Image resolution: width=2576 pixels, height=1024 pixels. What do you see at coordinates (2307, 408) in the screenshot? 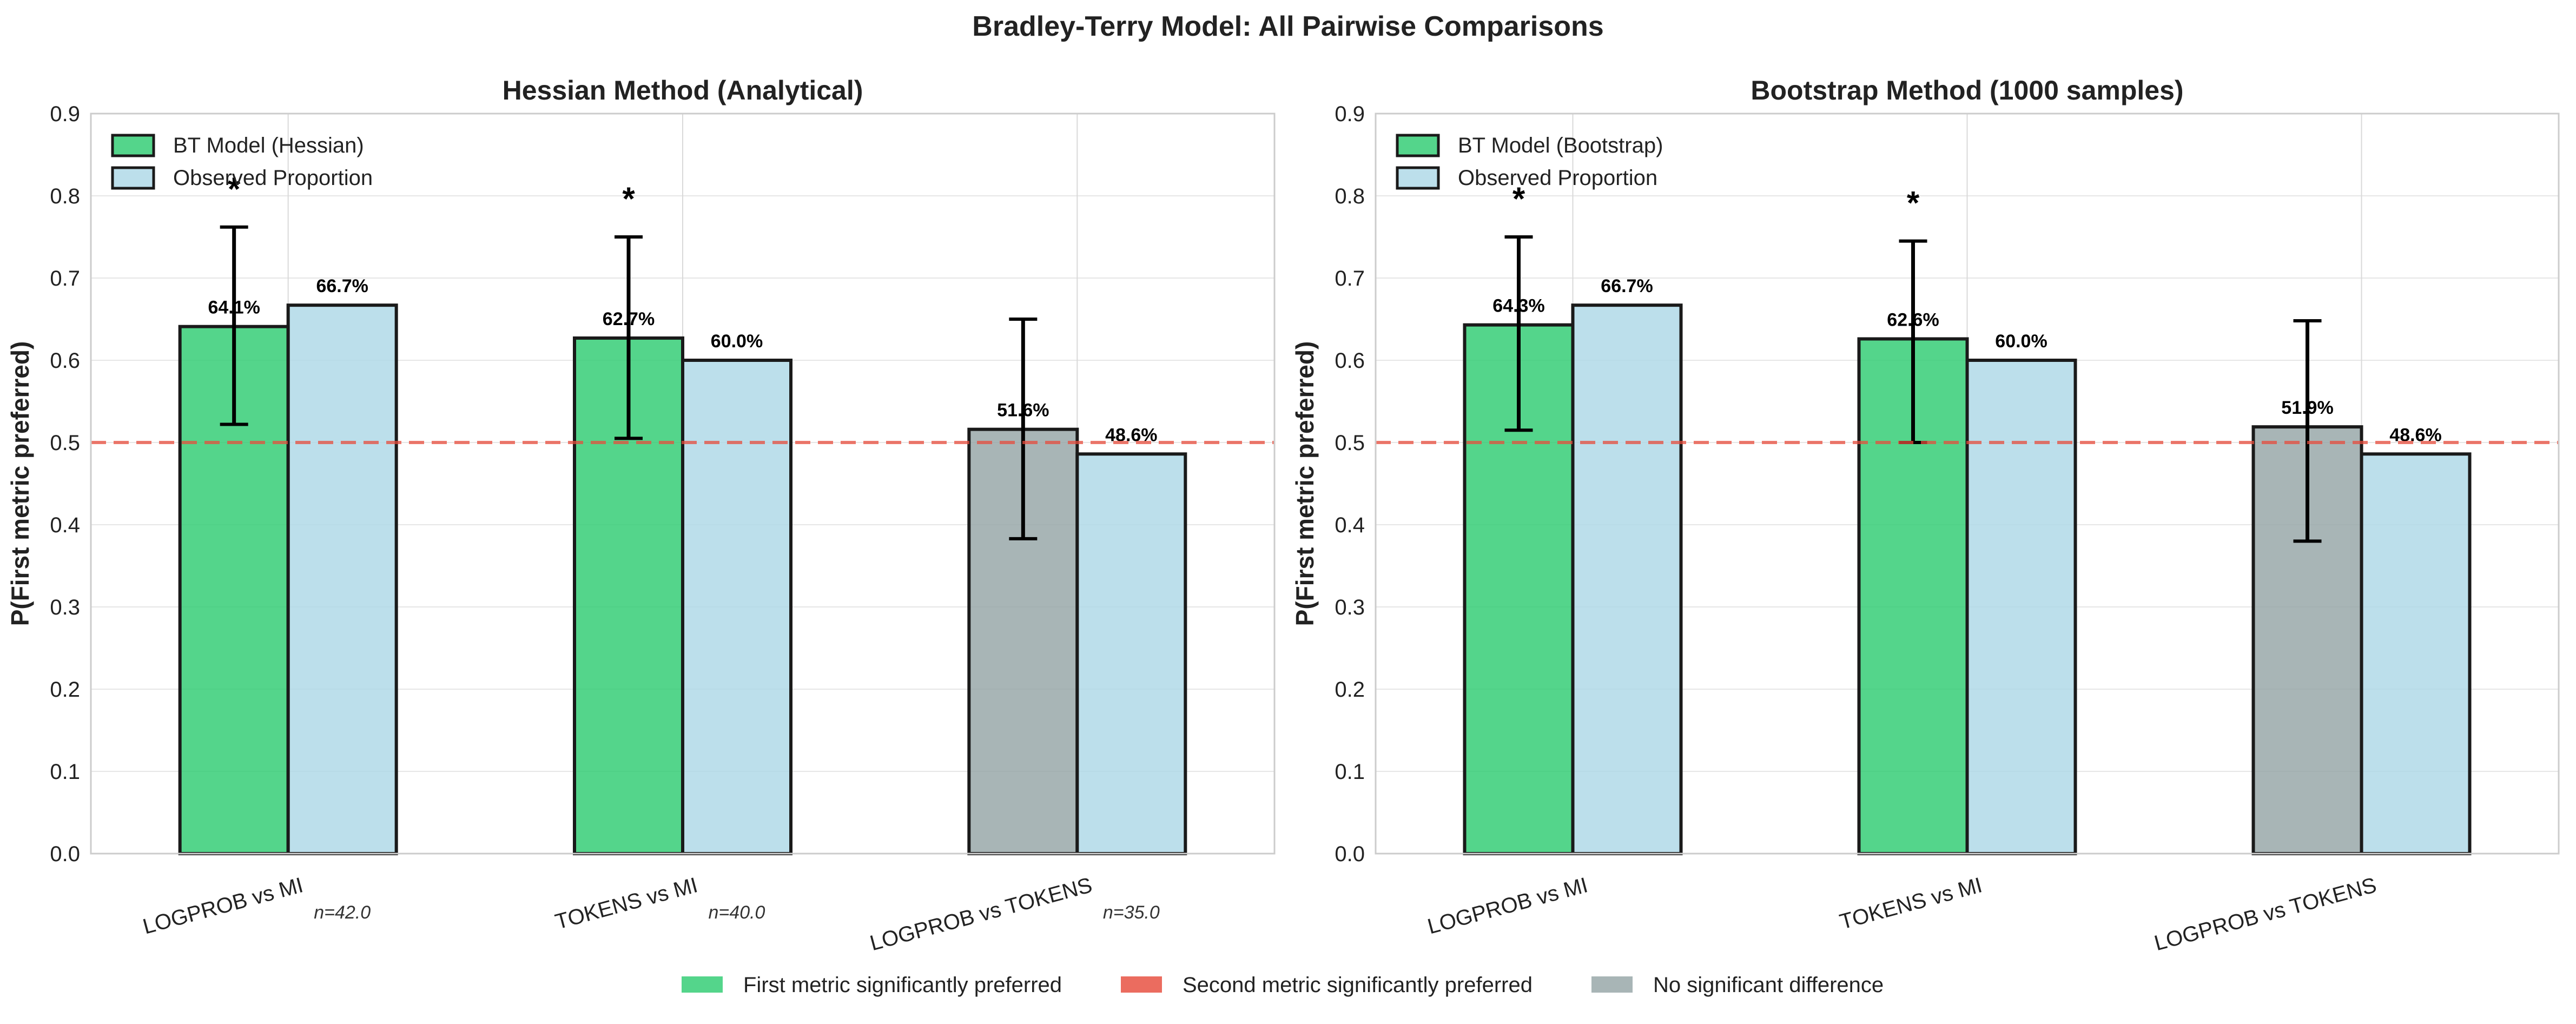
I see `bt-value-label: 51.9%` at bounding box center [2307, 408].